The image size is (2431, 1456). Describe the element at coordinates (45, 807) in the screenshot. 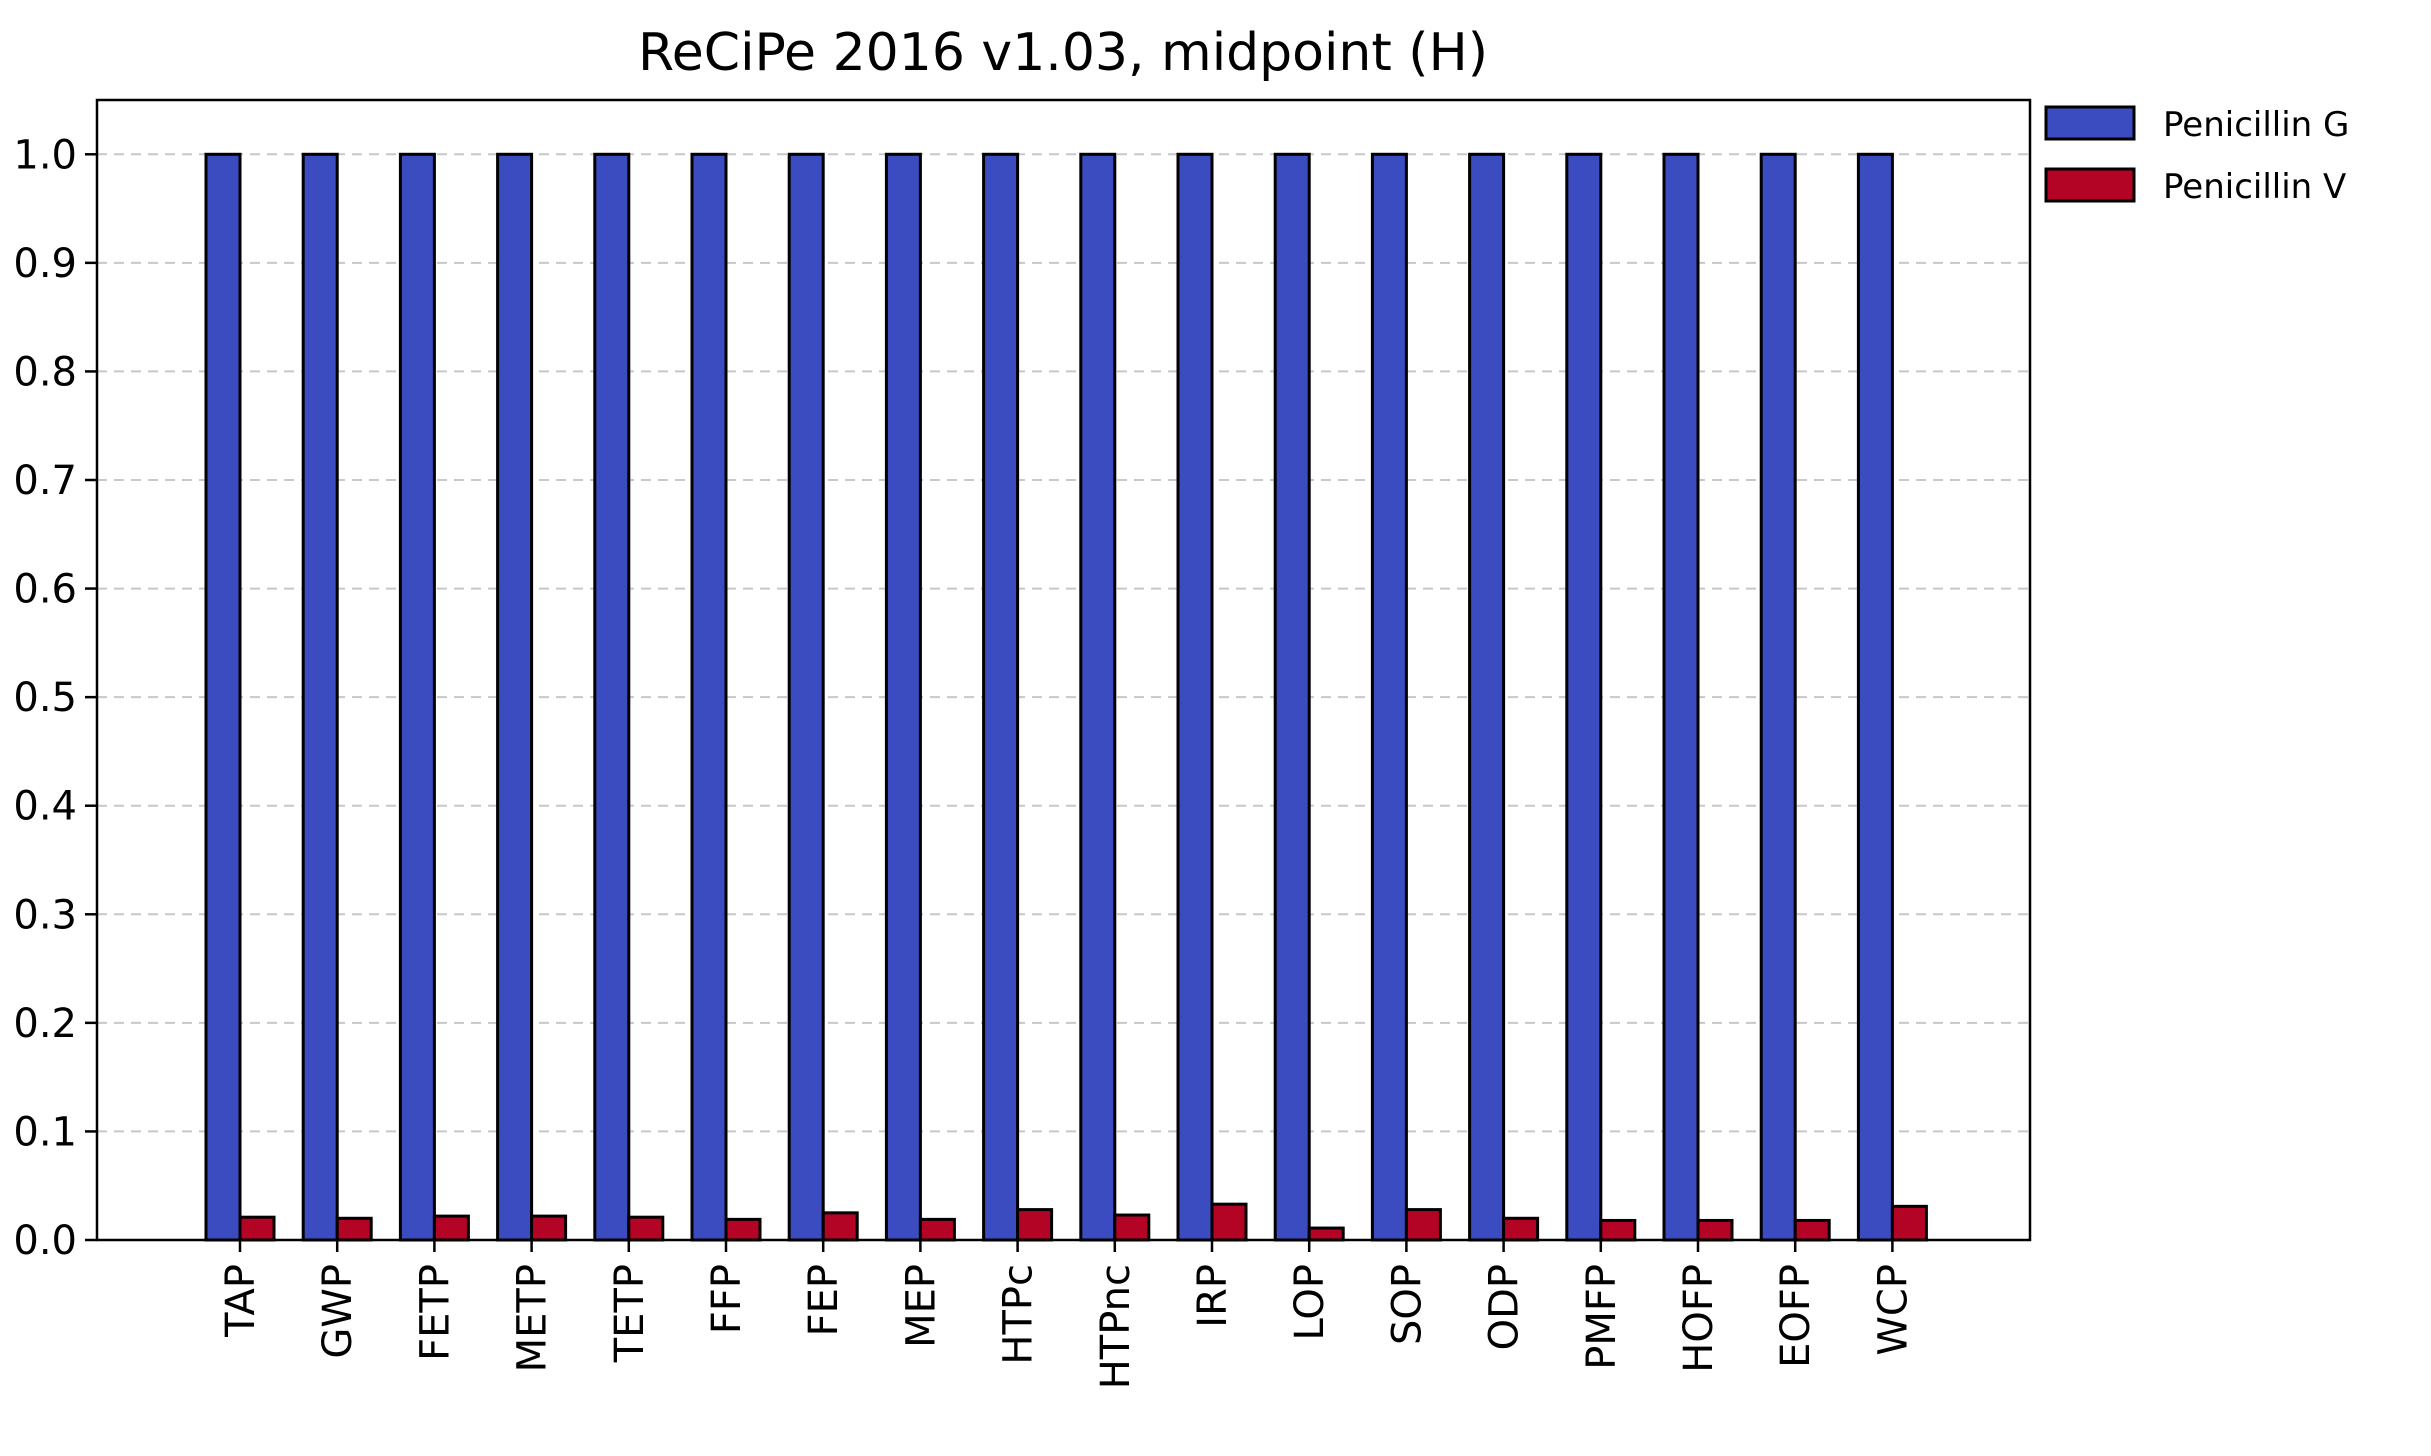

I see `y-tick-label: 0.4` at that location.